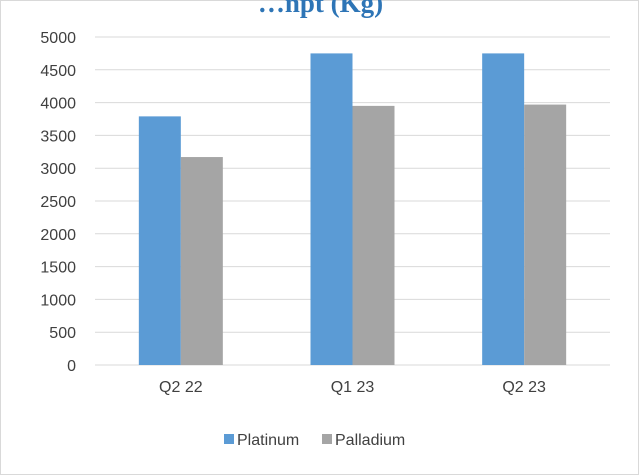  Describe the element at coordinates (181, 387) in the screenshot. I see `x-tick-label: Q2 22` at that location.